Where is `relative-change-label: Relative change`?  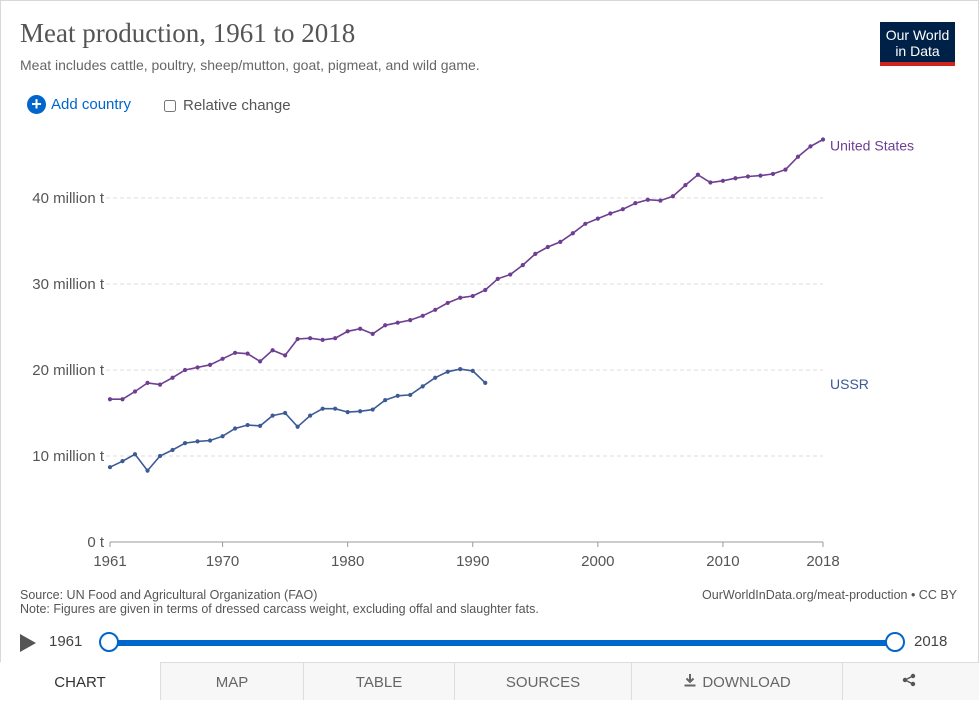
relative-change-label: Relative change is located at coordinates (237, 105).